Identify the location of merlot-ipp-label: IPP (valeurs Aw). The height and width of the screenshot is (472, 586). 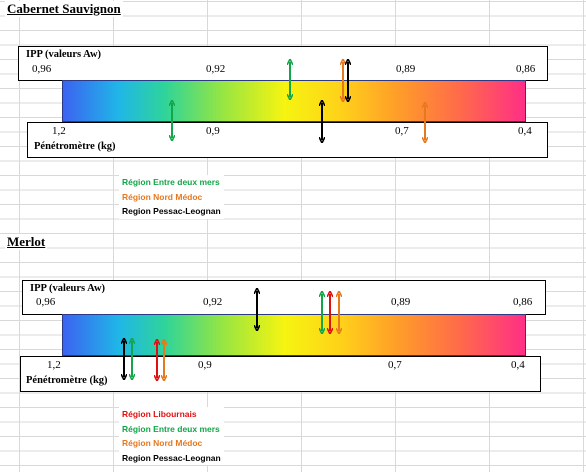
(68, 288).